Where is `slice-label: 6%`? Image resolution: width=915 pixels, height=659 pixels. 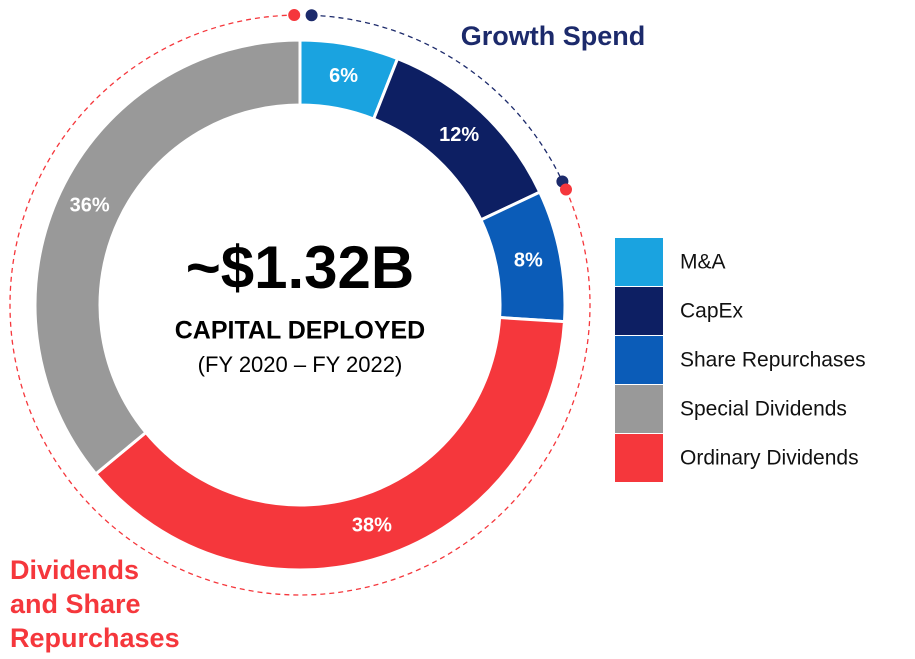 slice-label: 6% is located at coordinates (343, 76).